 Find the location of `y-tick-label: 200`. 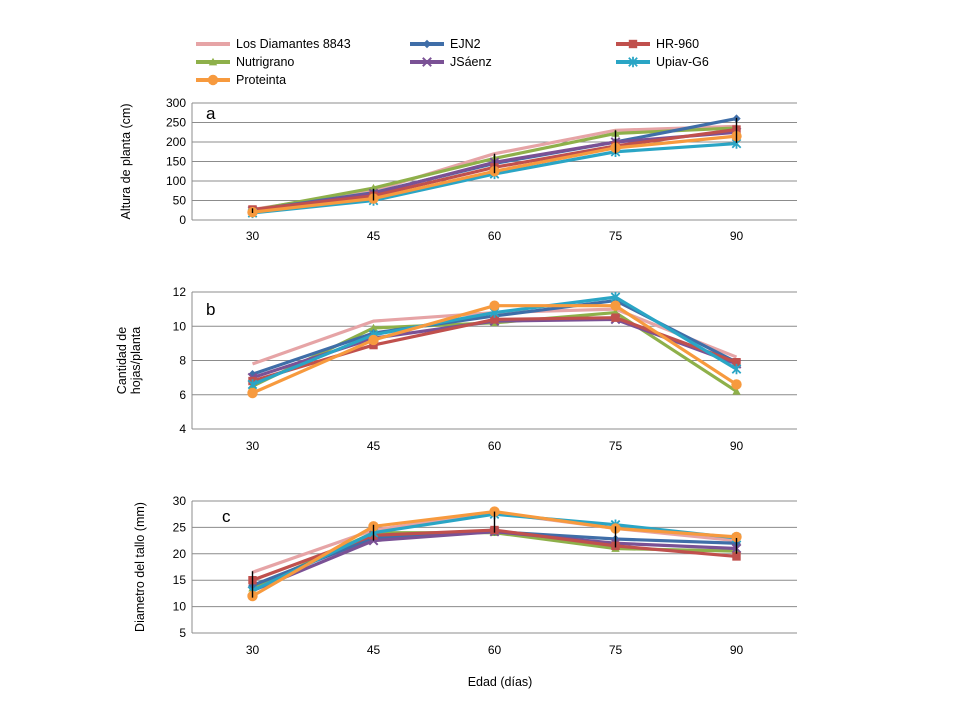

y-tick-label: 200 is located at coordinates (176, 142).